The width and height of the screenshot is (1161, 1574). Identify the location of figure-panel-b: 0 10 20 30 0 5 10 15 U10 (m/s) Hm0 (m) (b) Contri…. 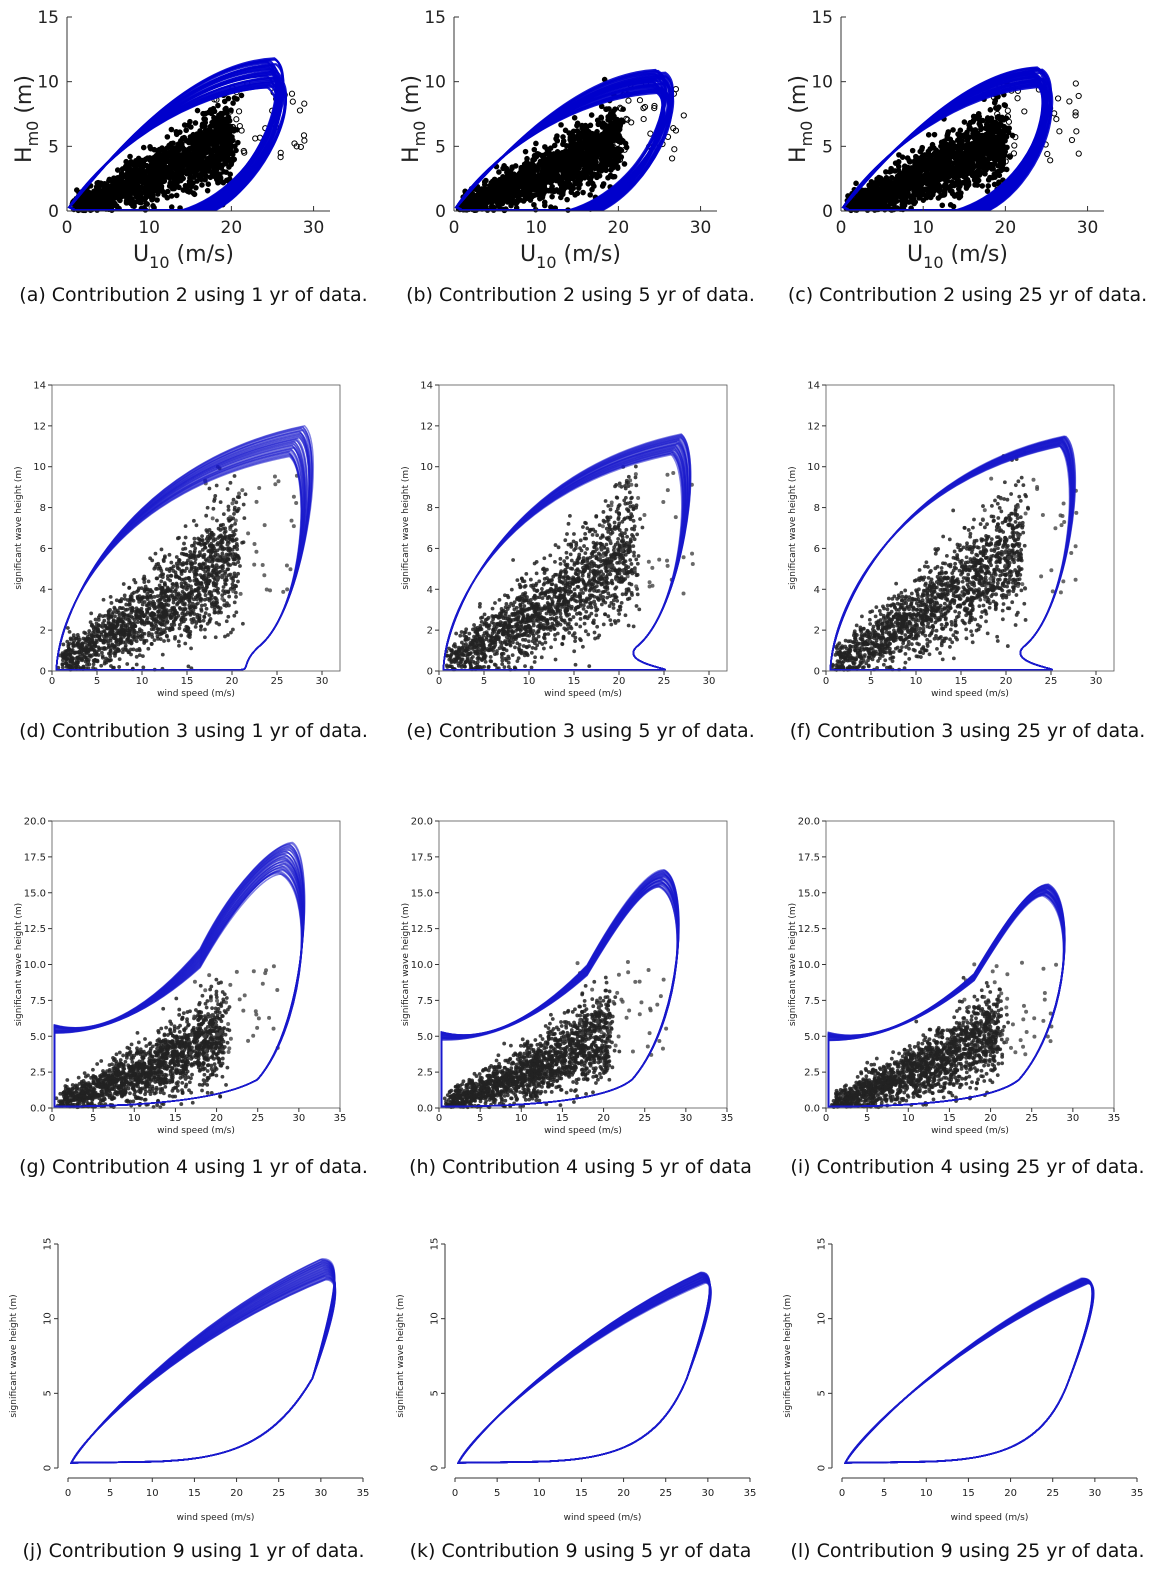
(580, 160).